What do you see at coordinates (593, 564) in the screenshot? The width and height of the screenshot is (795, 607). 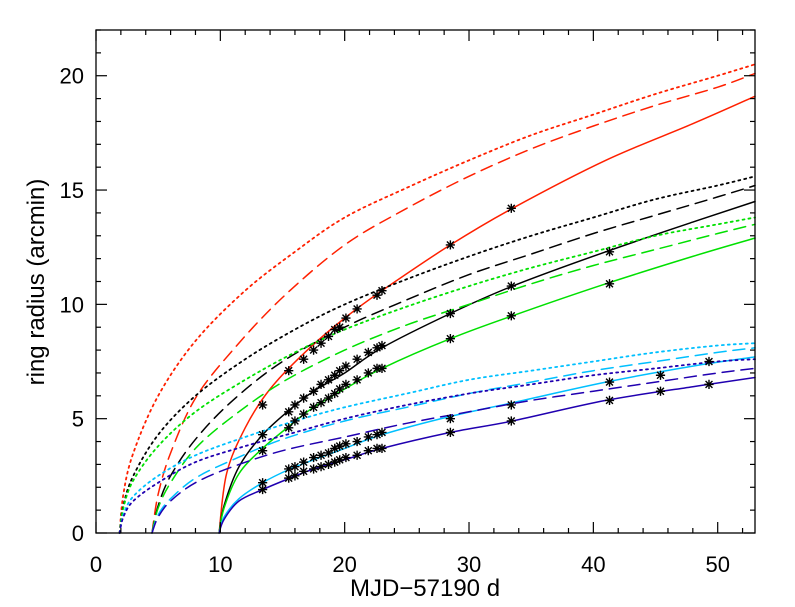 I see `x-tick-label: 40` at bounding box center [593, 564].